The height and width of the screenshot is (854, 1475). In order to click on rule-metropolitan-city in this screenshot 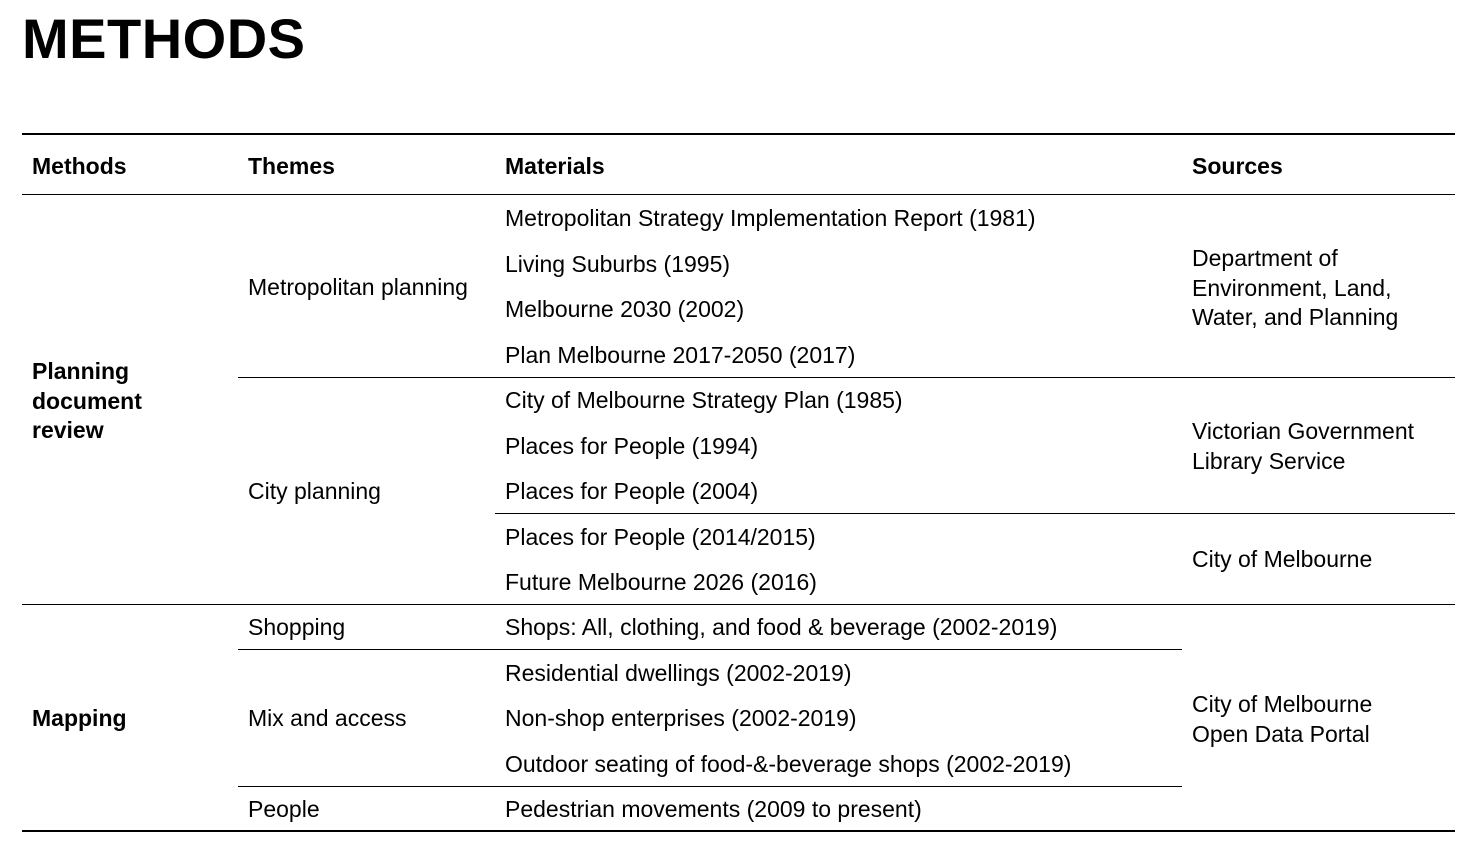, I will do `click(846, 377)`.